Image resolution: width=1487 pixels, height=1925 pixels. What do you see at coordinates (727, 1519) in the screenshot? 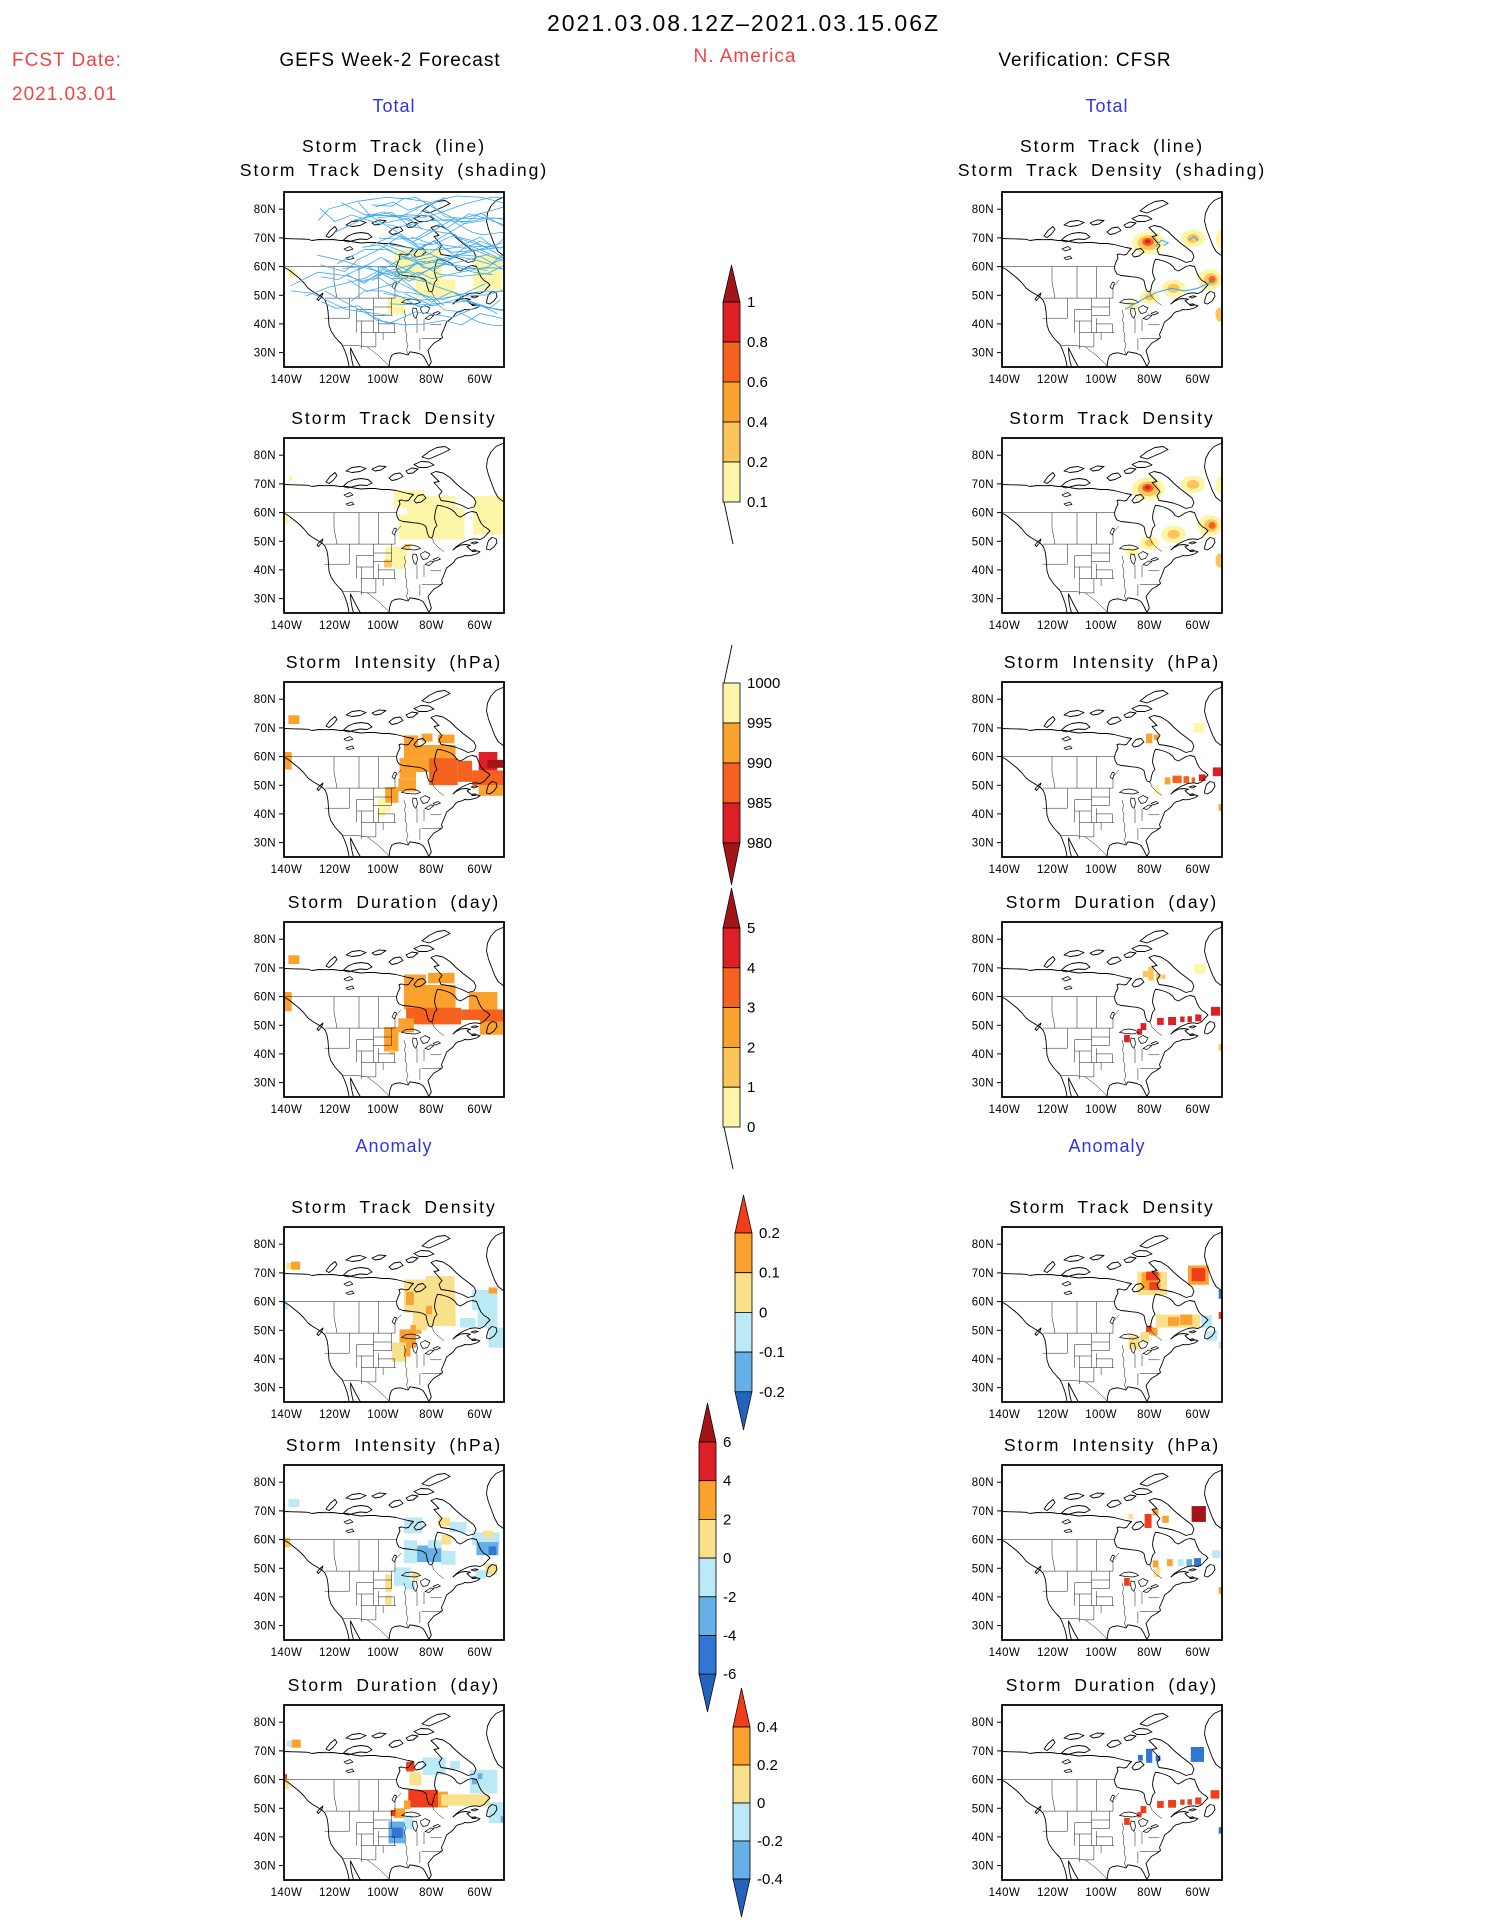
I see `colorbar-tick-label: 2` at bounding box center [727, 1519].